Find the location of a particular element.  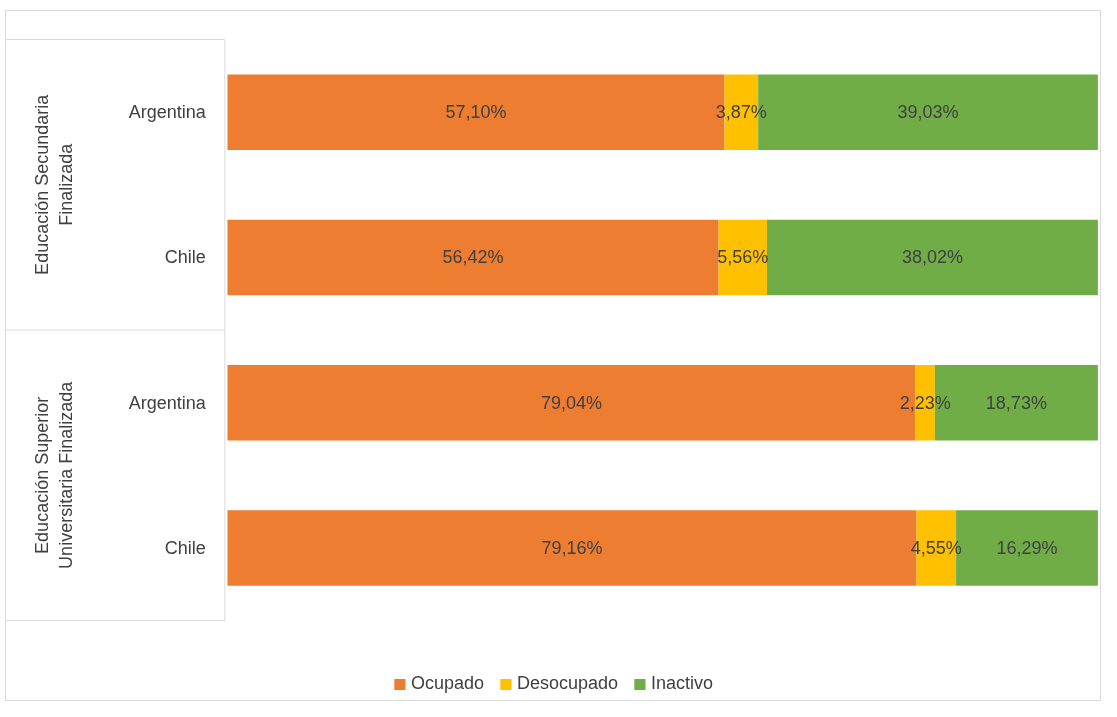

legend-label: Inactivo is located at coordinates (682, 683).